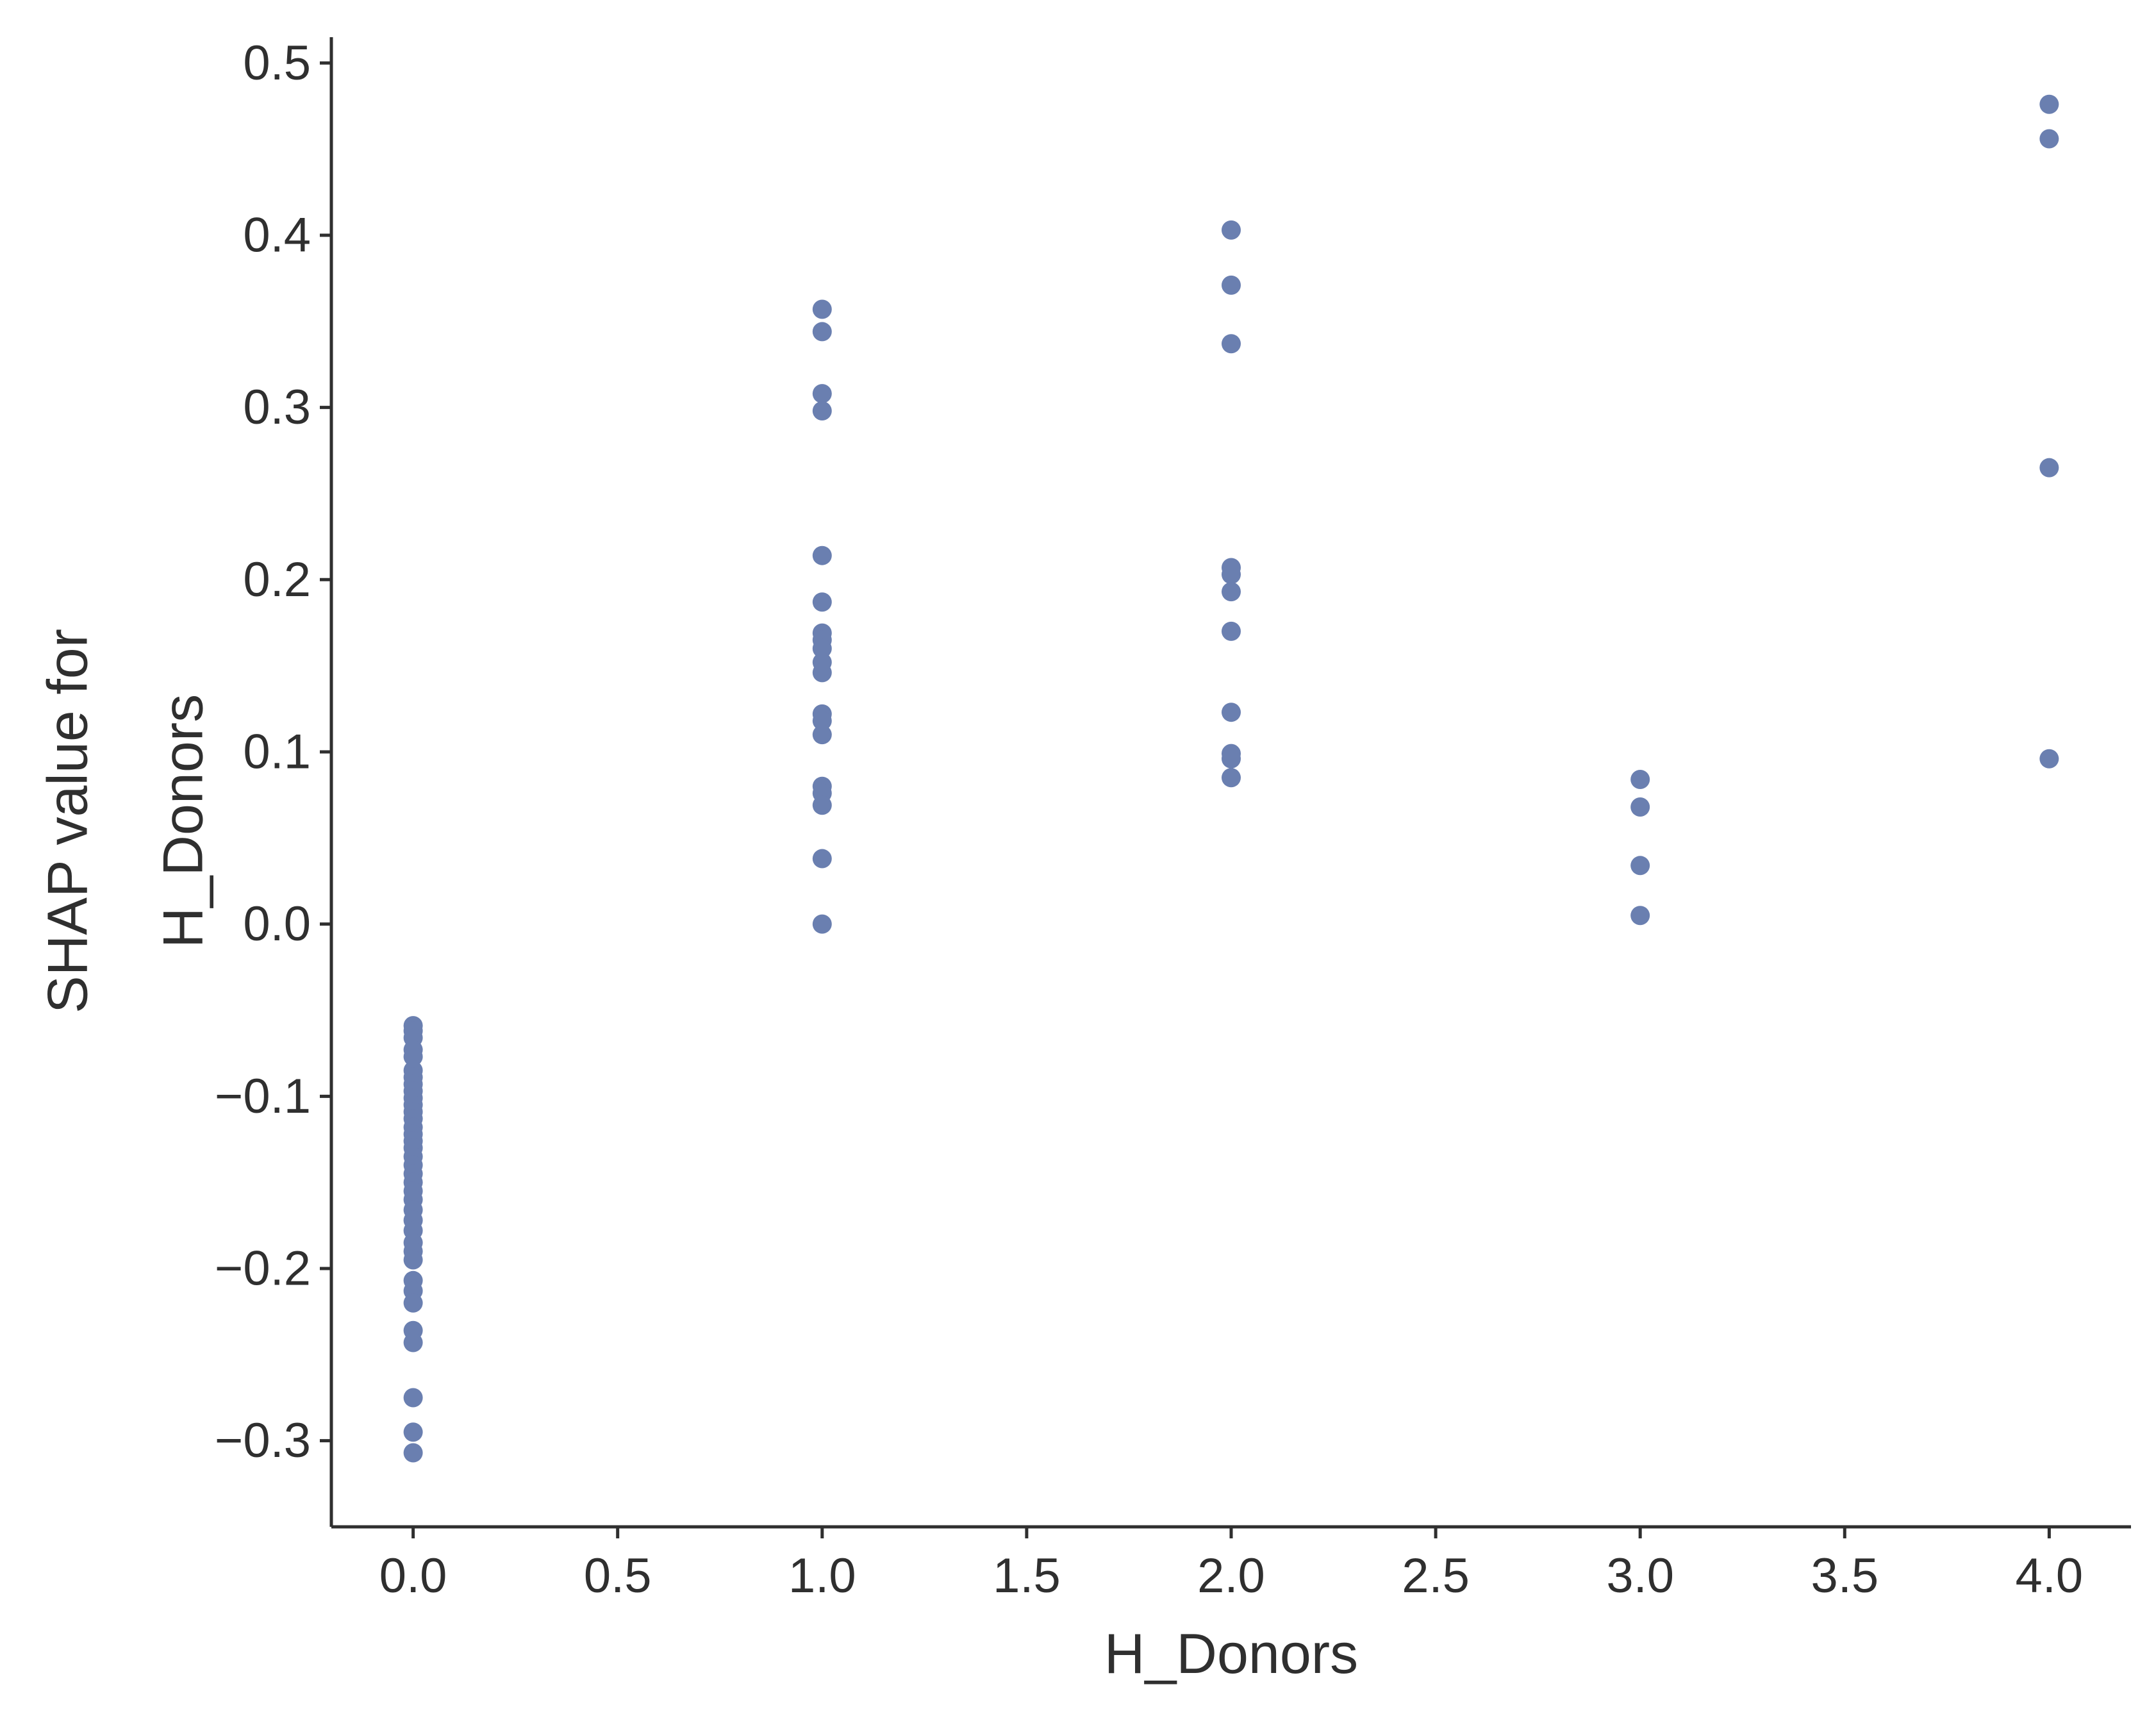 This screenshot has width=2156, height=1714. What do you see at coordinates (68, 821) in the screenshot?
I see `y-axis-label-line-1: SHAP value for` at bounding box center [68, 821].